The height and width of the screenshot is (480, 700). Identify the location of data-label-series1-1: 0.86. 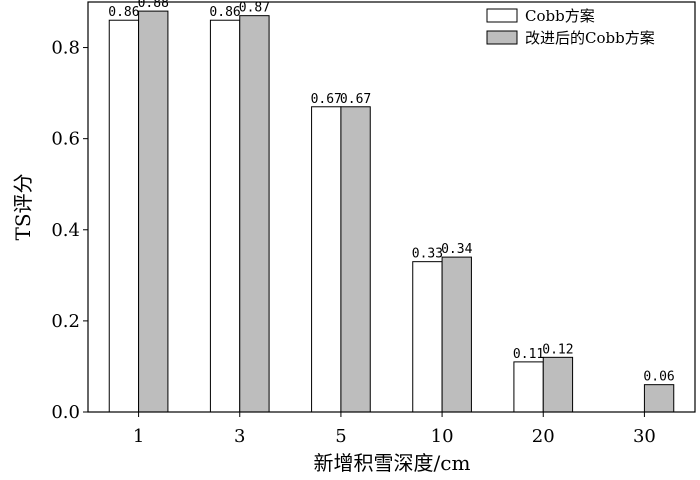
(123, 12).